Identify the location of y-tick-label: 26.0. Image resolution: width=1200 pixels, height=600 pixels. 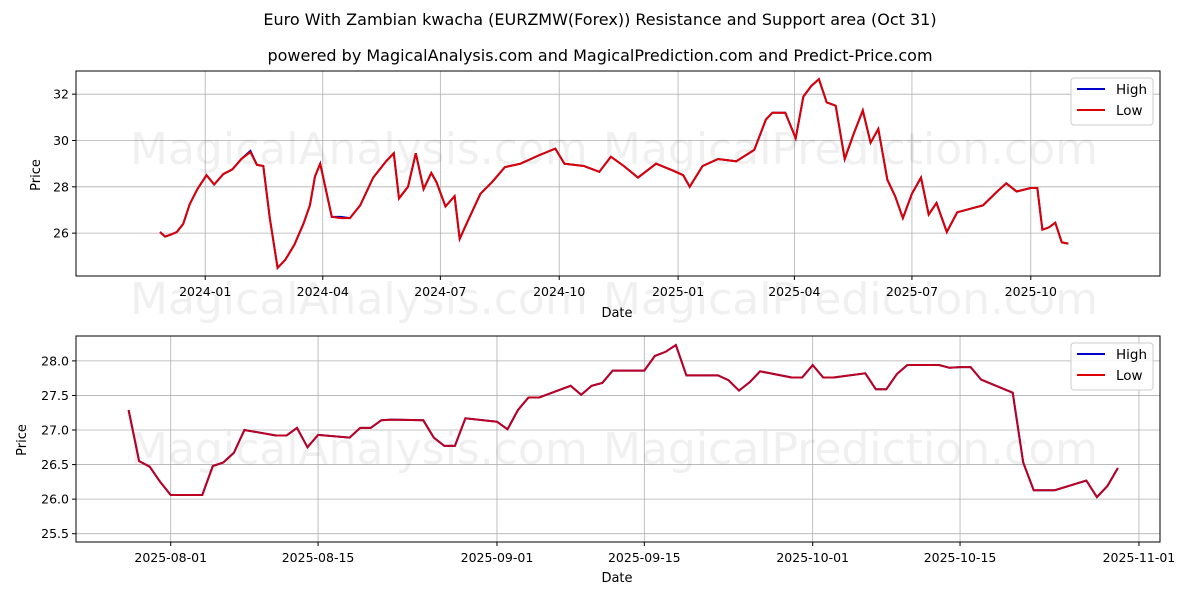
(55, 499).